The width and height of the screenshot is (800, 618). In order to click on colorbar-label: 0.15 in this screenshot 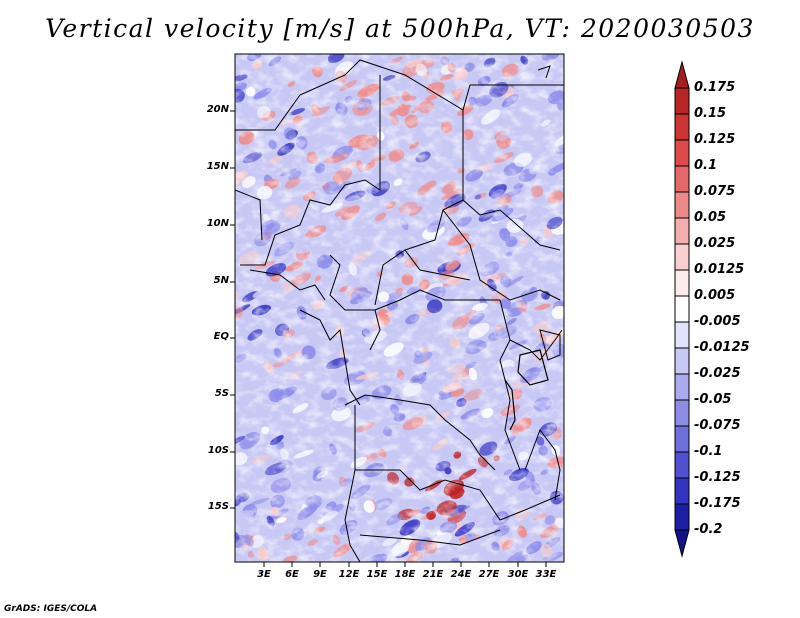, I will do `click(710, 113)`.